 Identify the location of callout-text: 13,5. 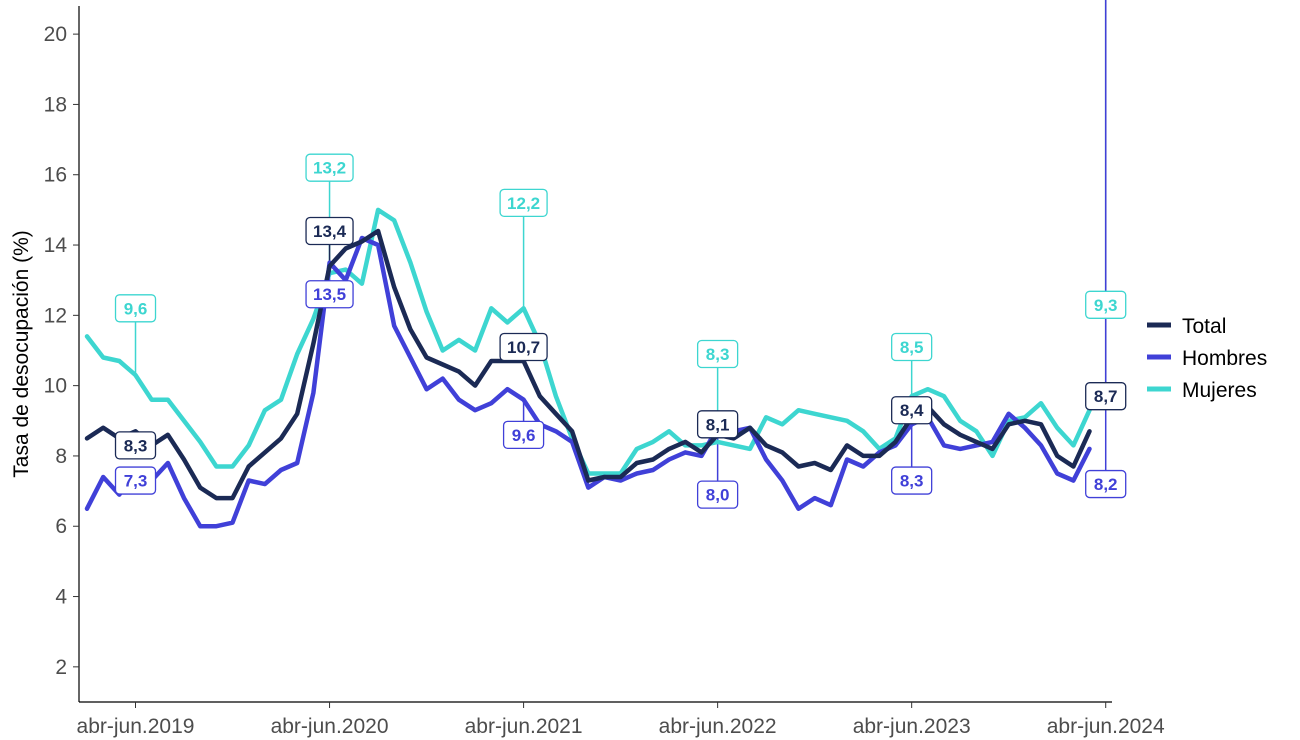
(329, 294).